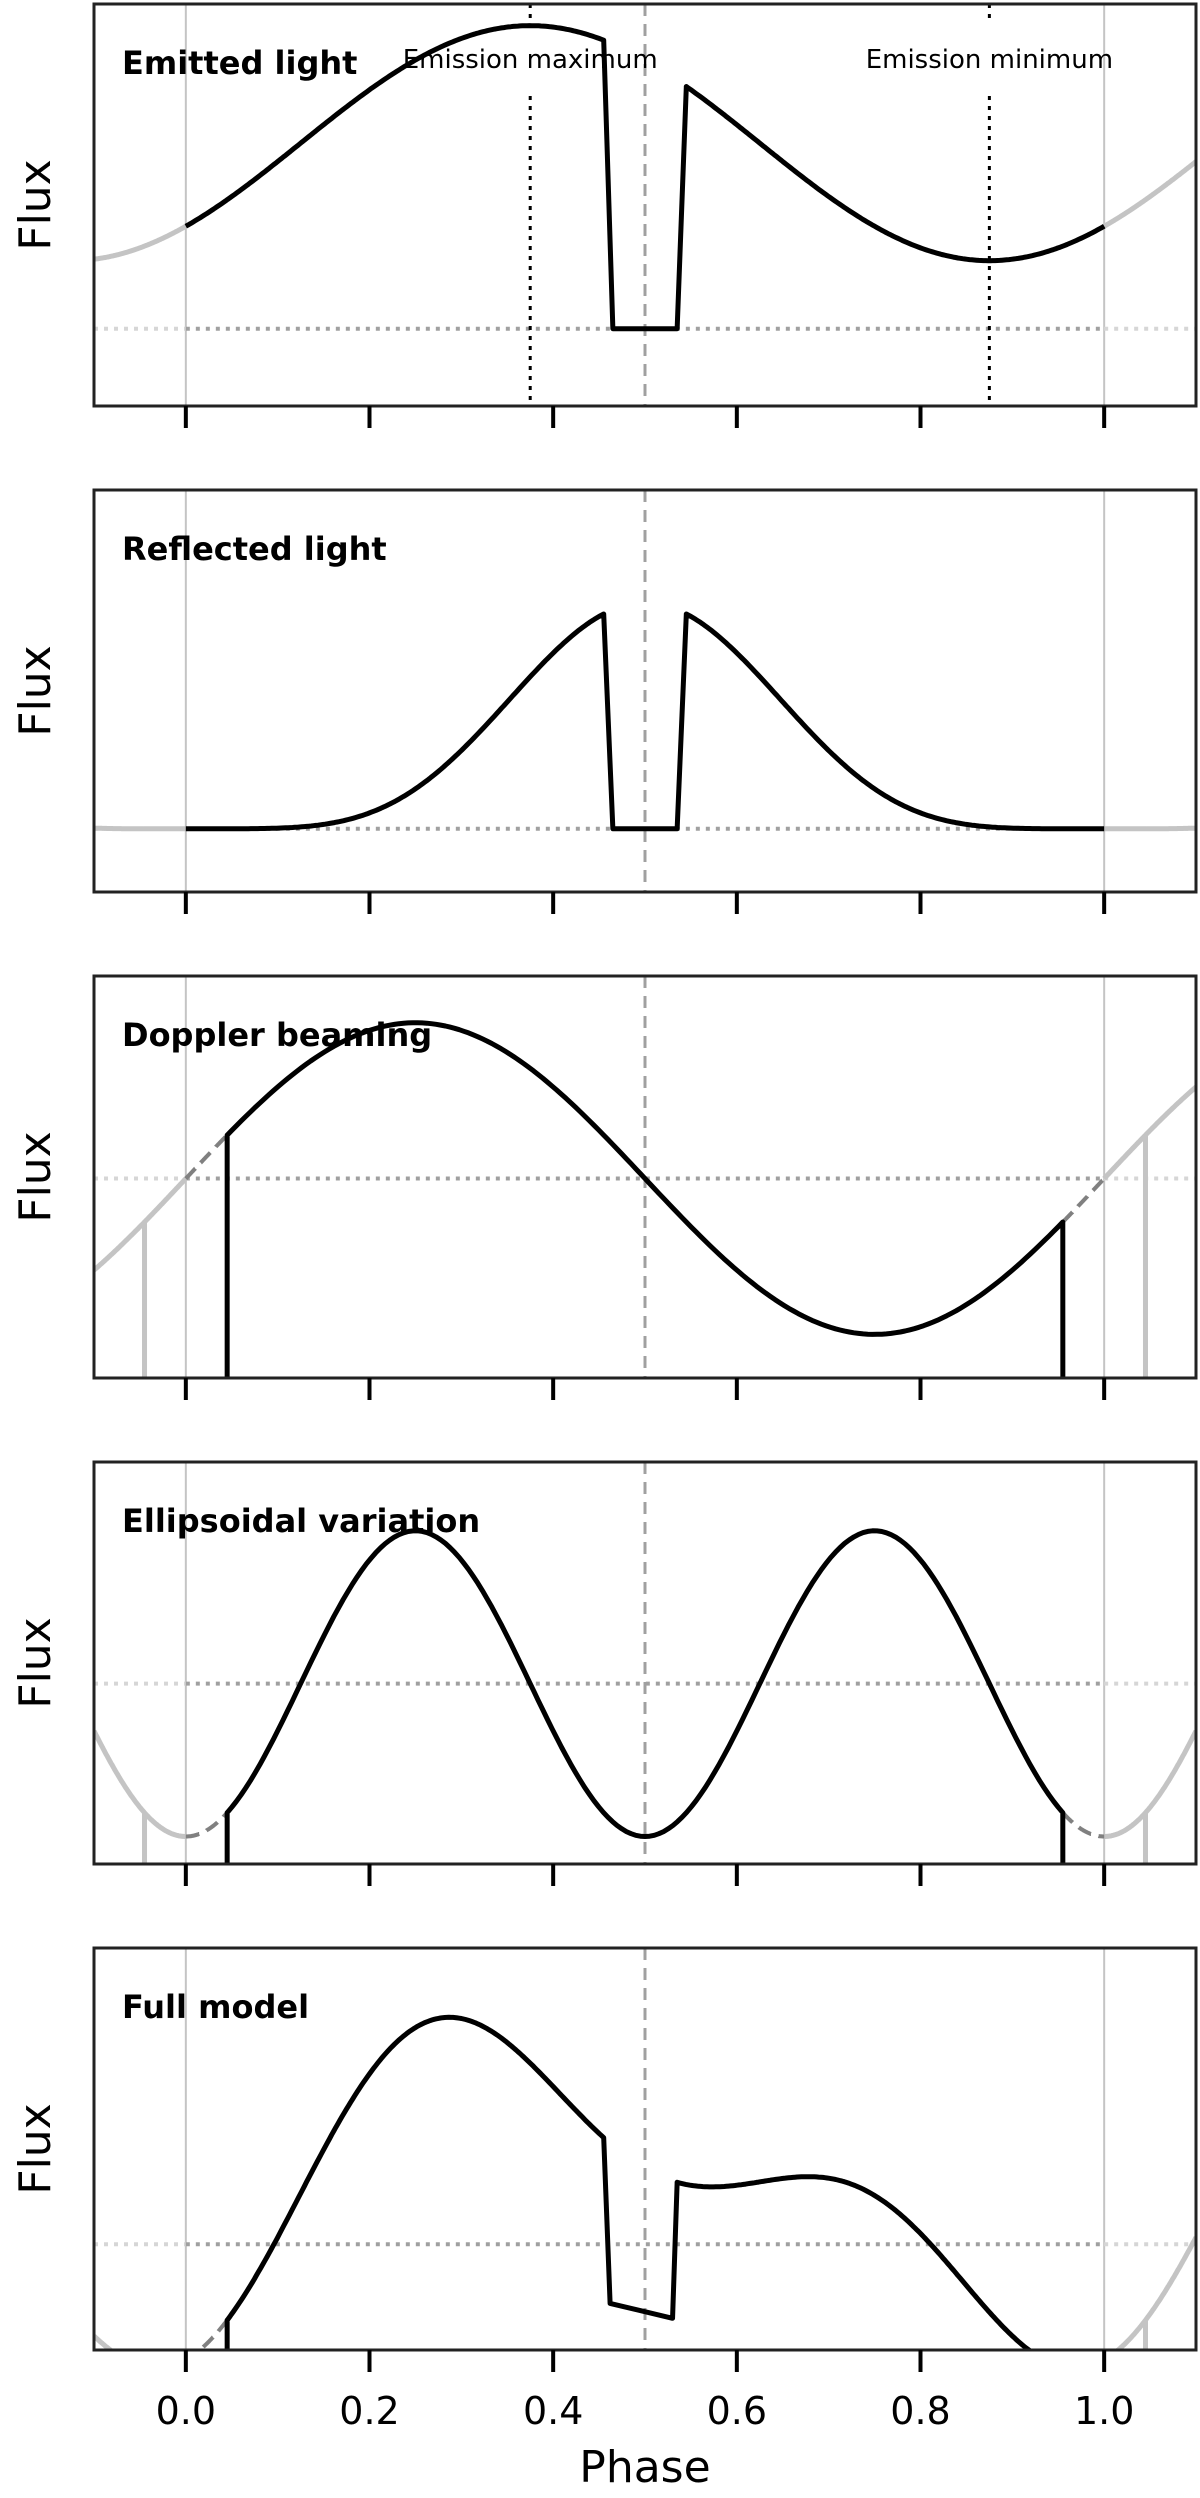  I want to click on annotation-label: Emission maximum, so click(530, 60).